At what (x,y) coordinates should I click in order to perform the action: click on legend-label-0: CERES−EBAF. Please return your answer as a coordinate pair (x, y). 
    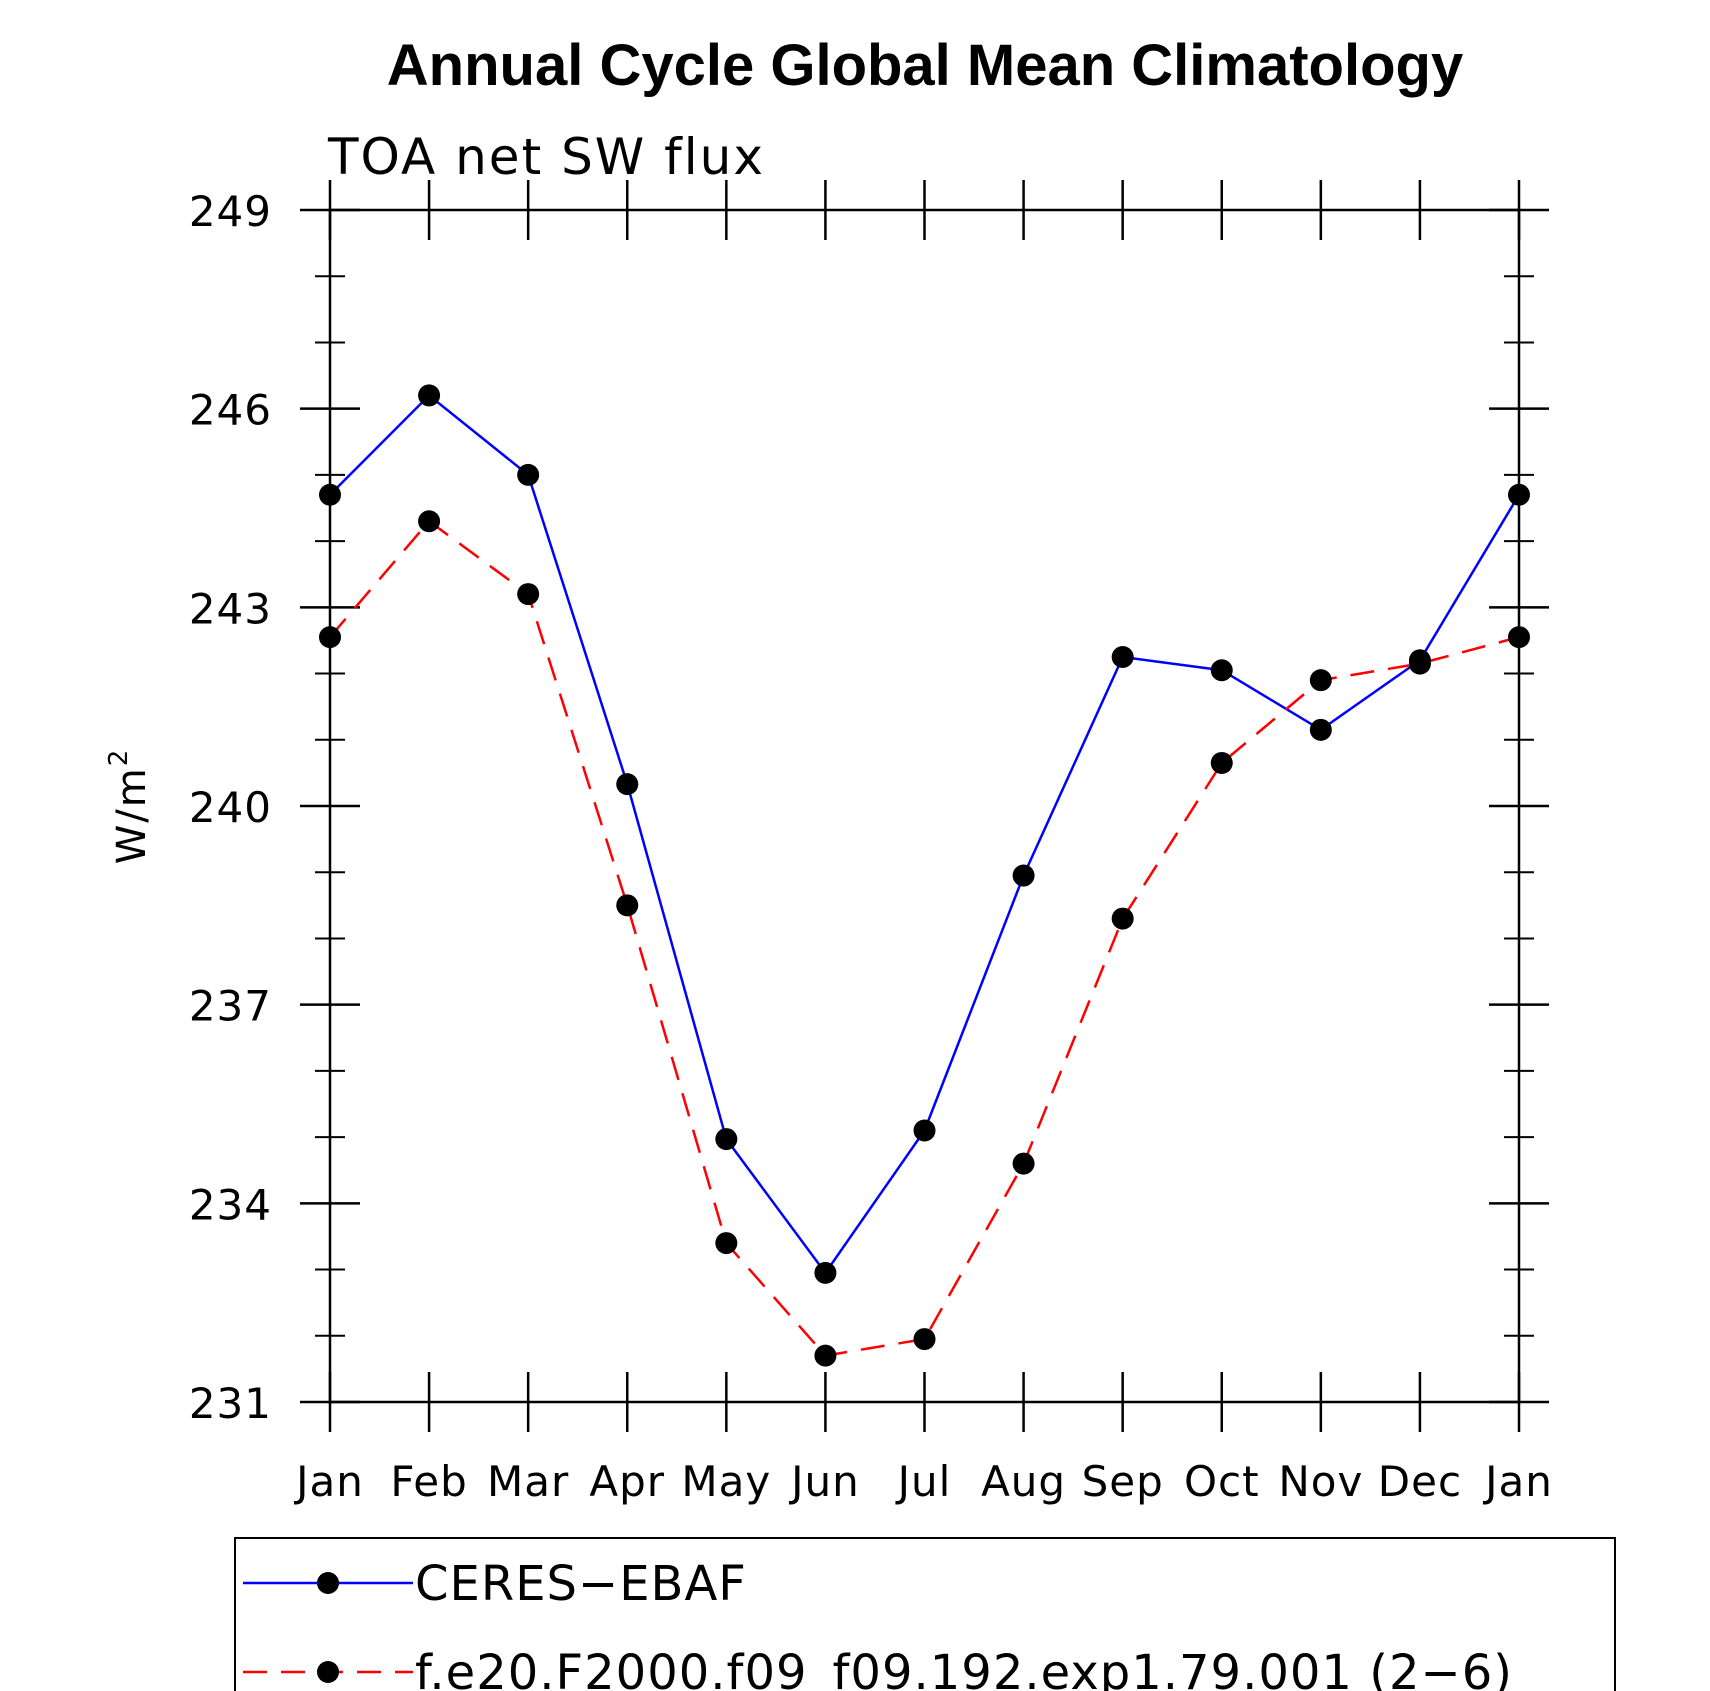
    Looking at the image, I should click on (581, 1584).